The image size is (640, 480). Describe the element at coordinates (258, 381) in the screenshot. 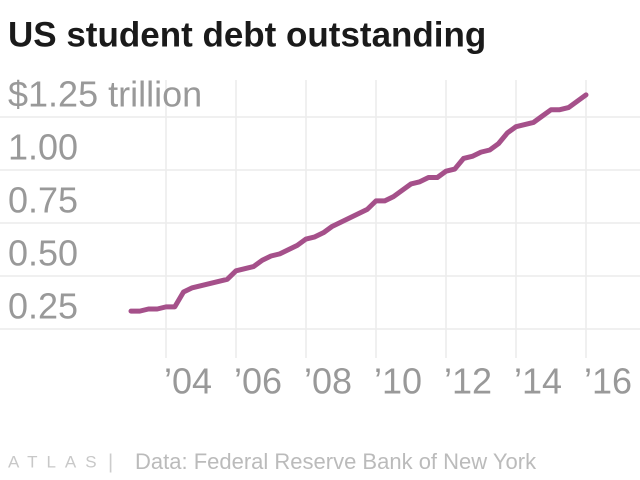

I see `x-tick-label: ’06` at that location.